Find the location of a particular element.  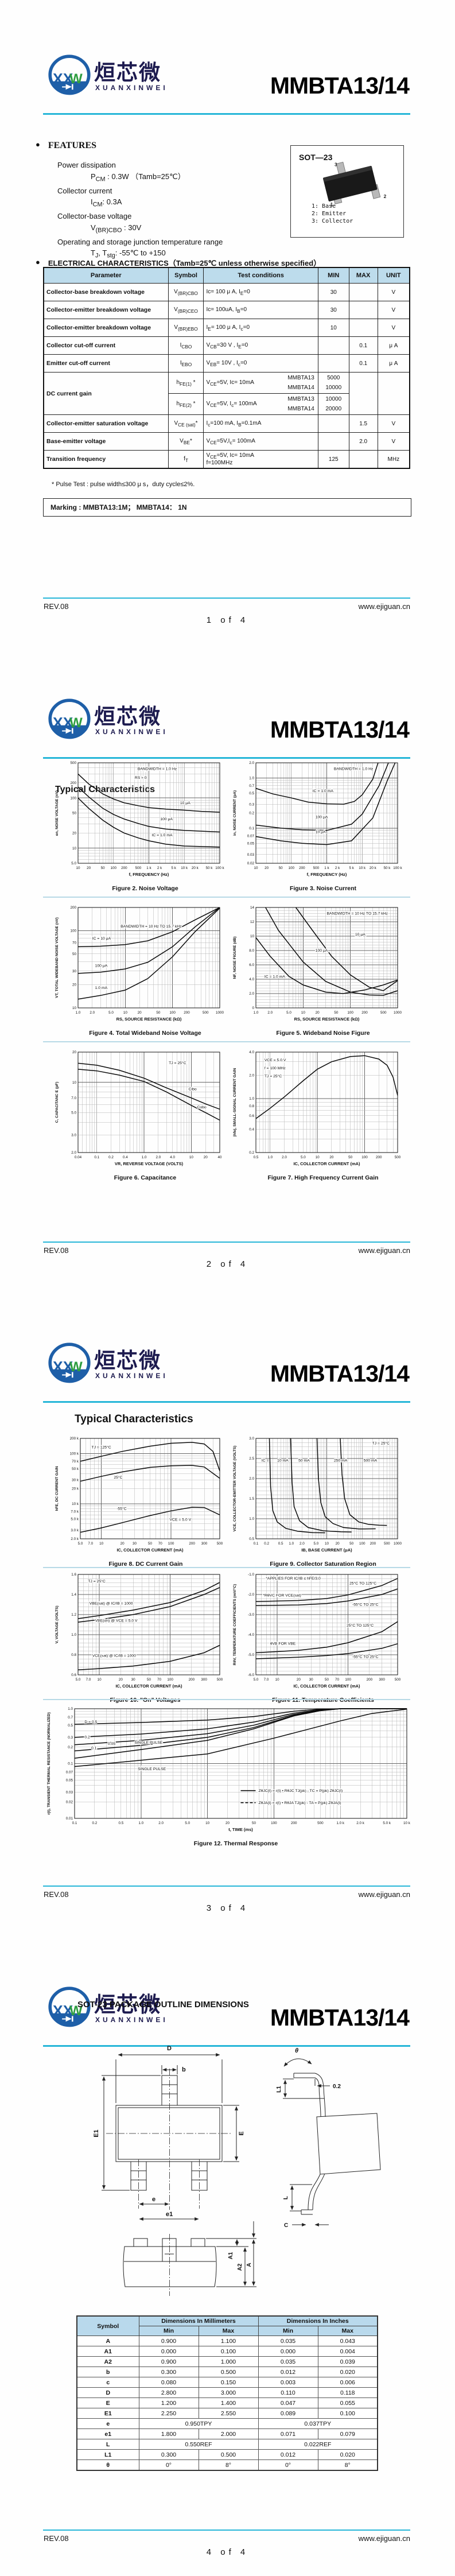

svg-text: SINGLE PULSE is located at coordinates (148, 1743).